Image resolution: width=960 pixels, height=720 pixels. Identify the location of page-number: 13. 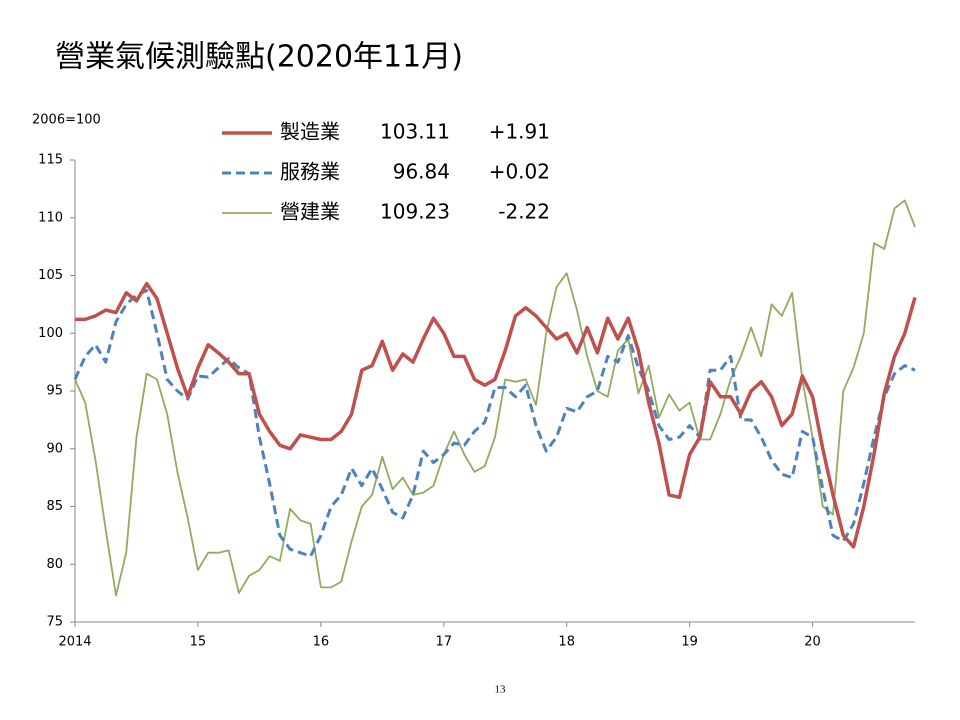
(501, 690).